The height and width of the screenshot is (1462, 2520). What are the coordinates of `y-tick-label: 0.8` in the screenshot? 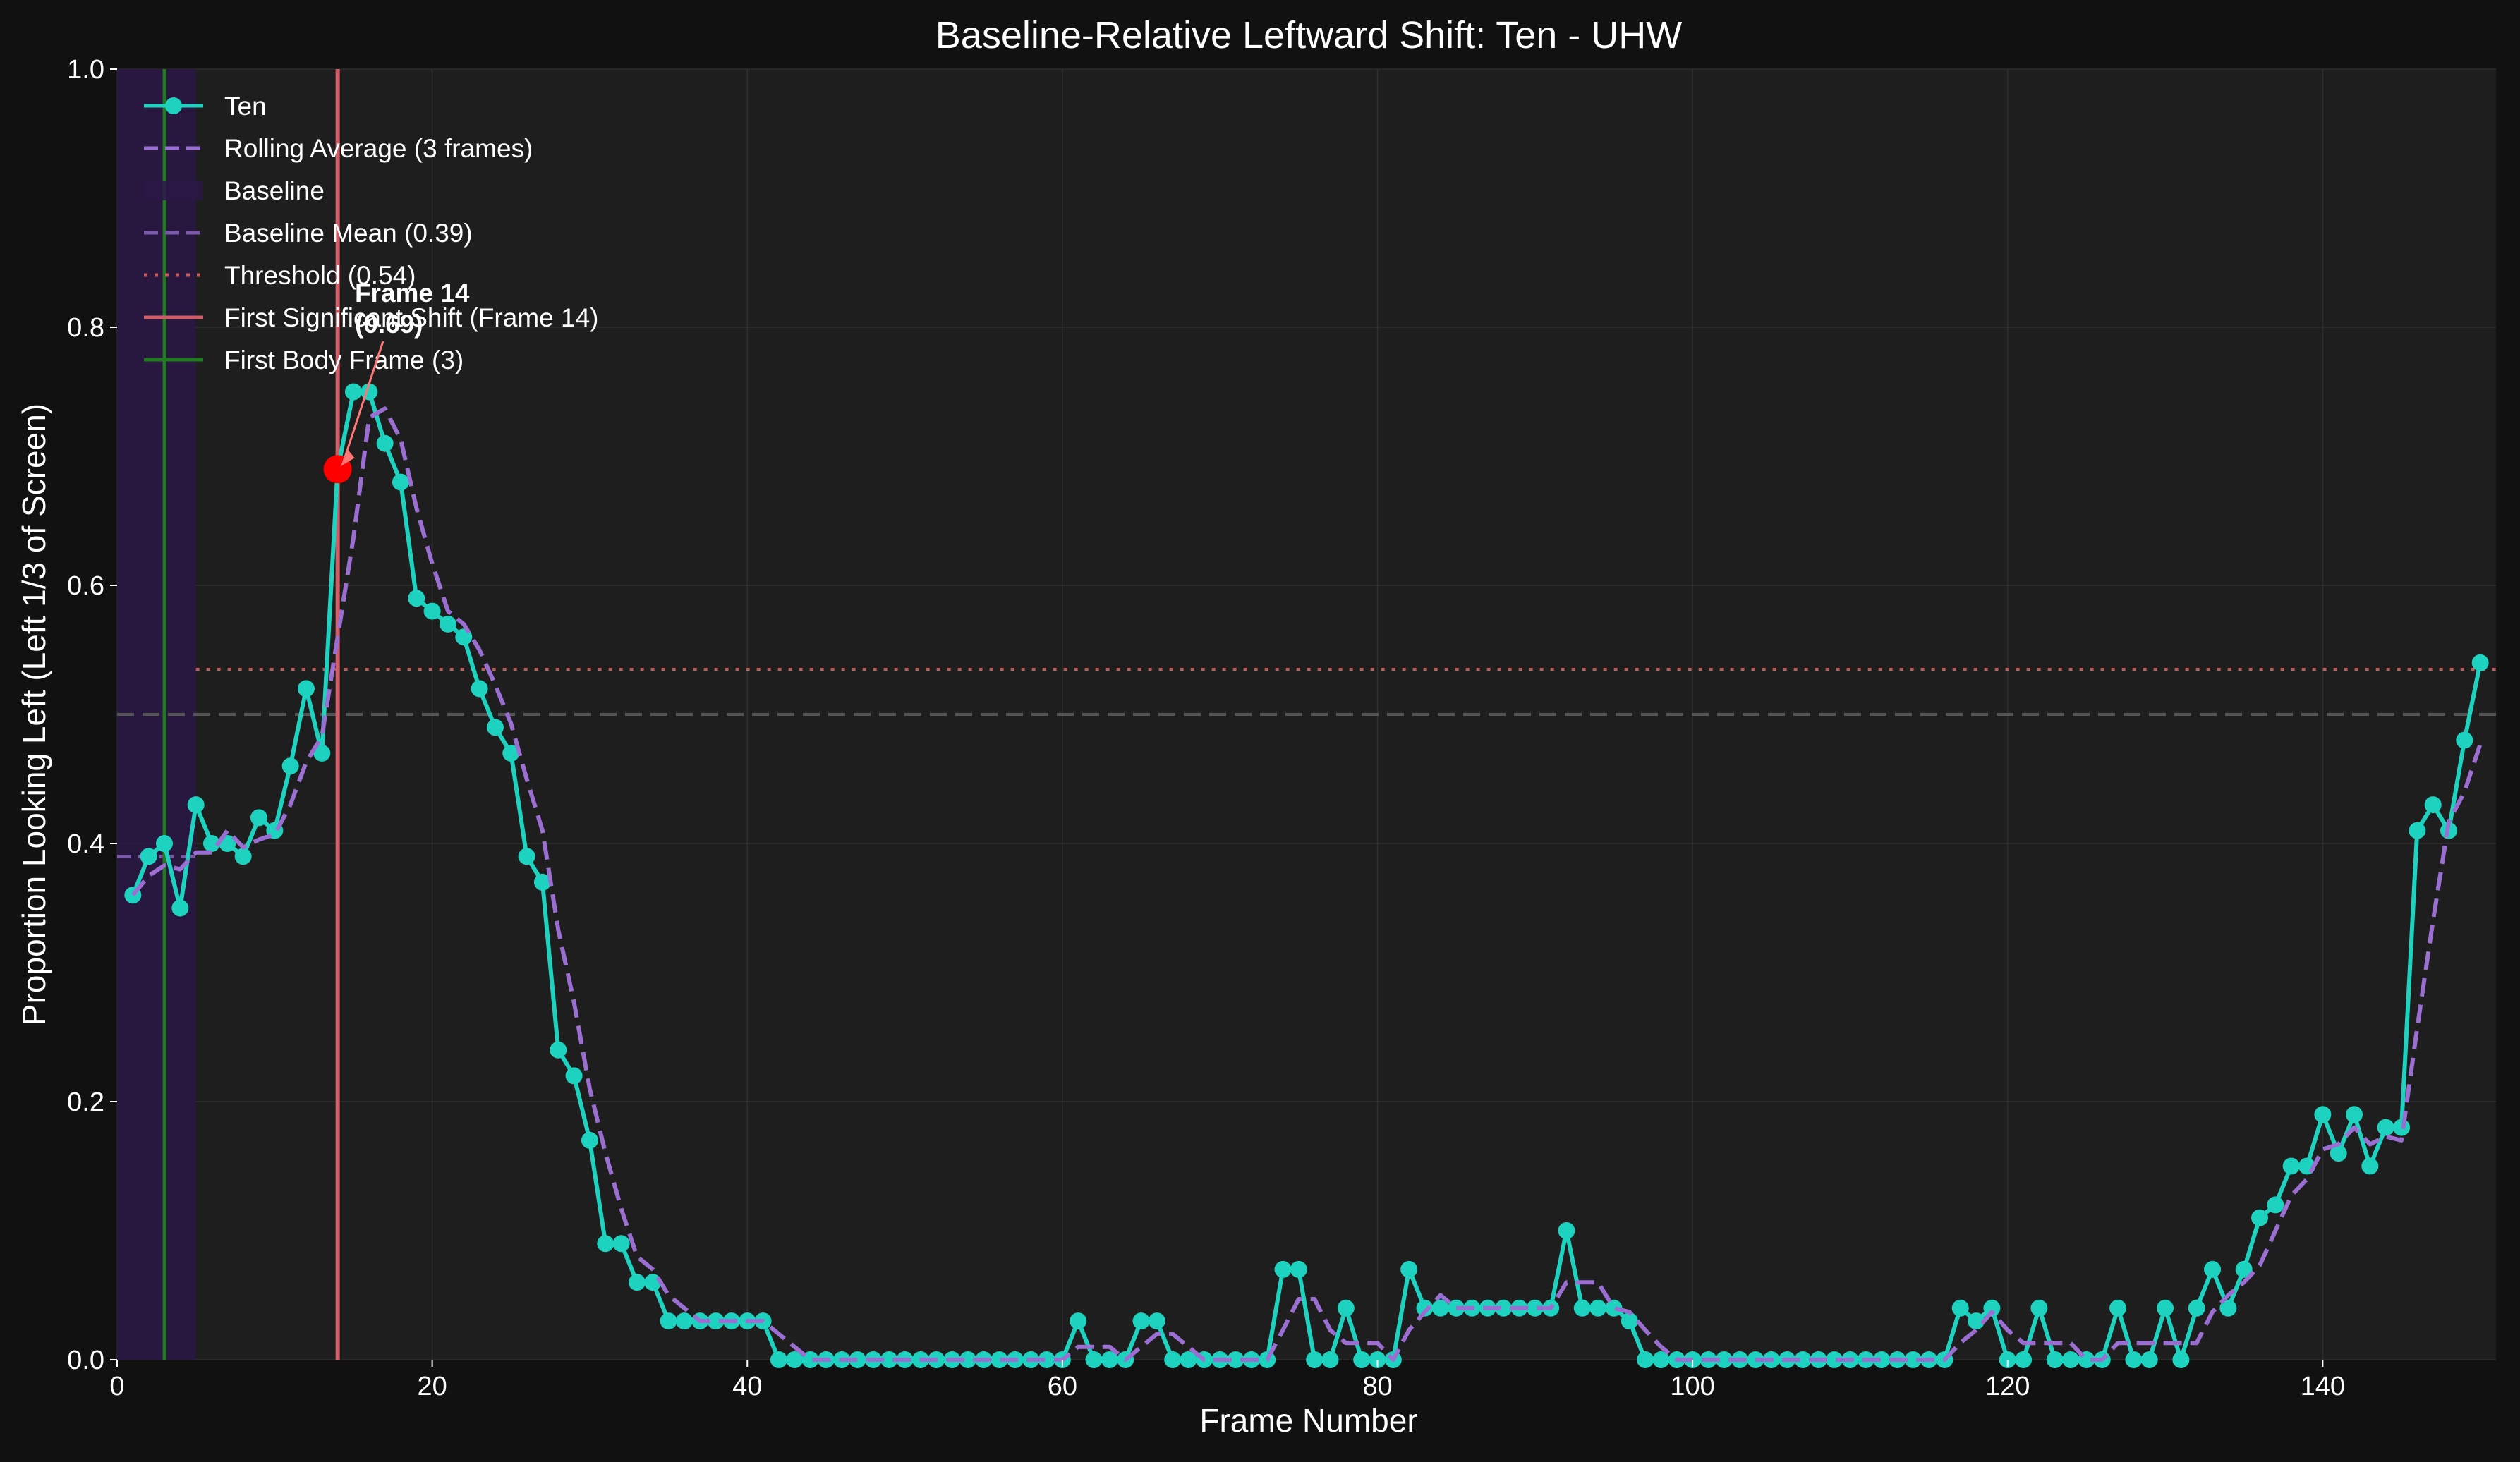 It's located at (86, 328).